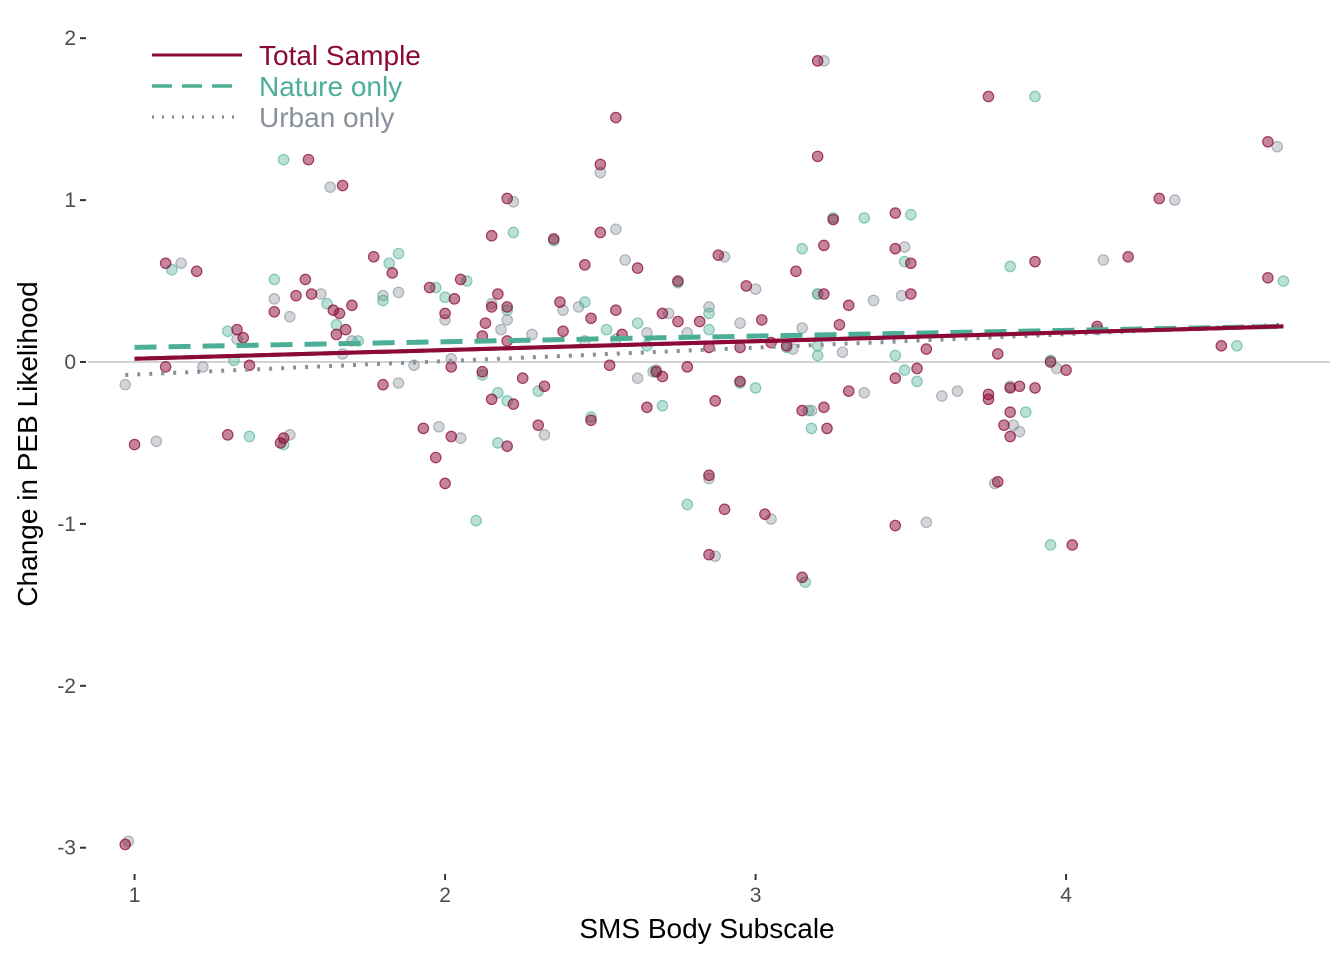  What do you see at coordinates (66, 524) in the screenshot?
I see `y-tick-label: -1` at bounding box center [66, 524].